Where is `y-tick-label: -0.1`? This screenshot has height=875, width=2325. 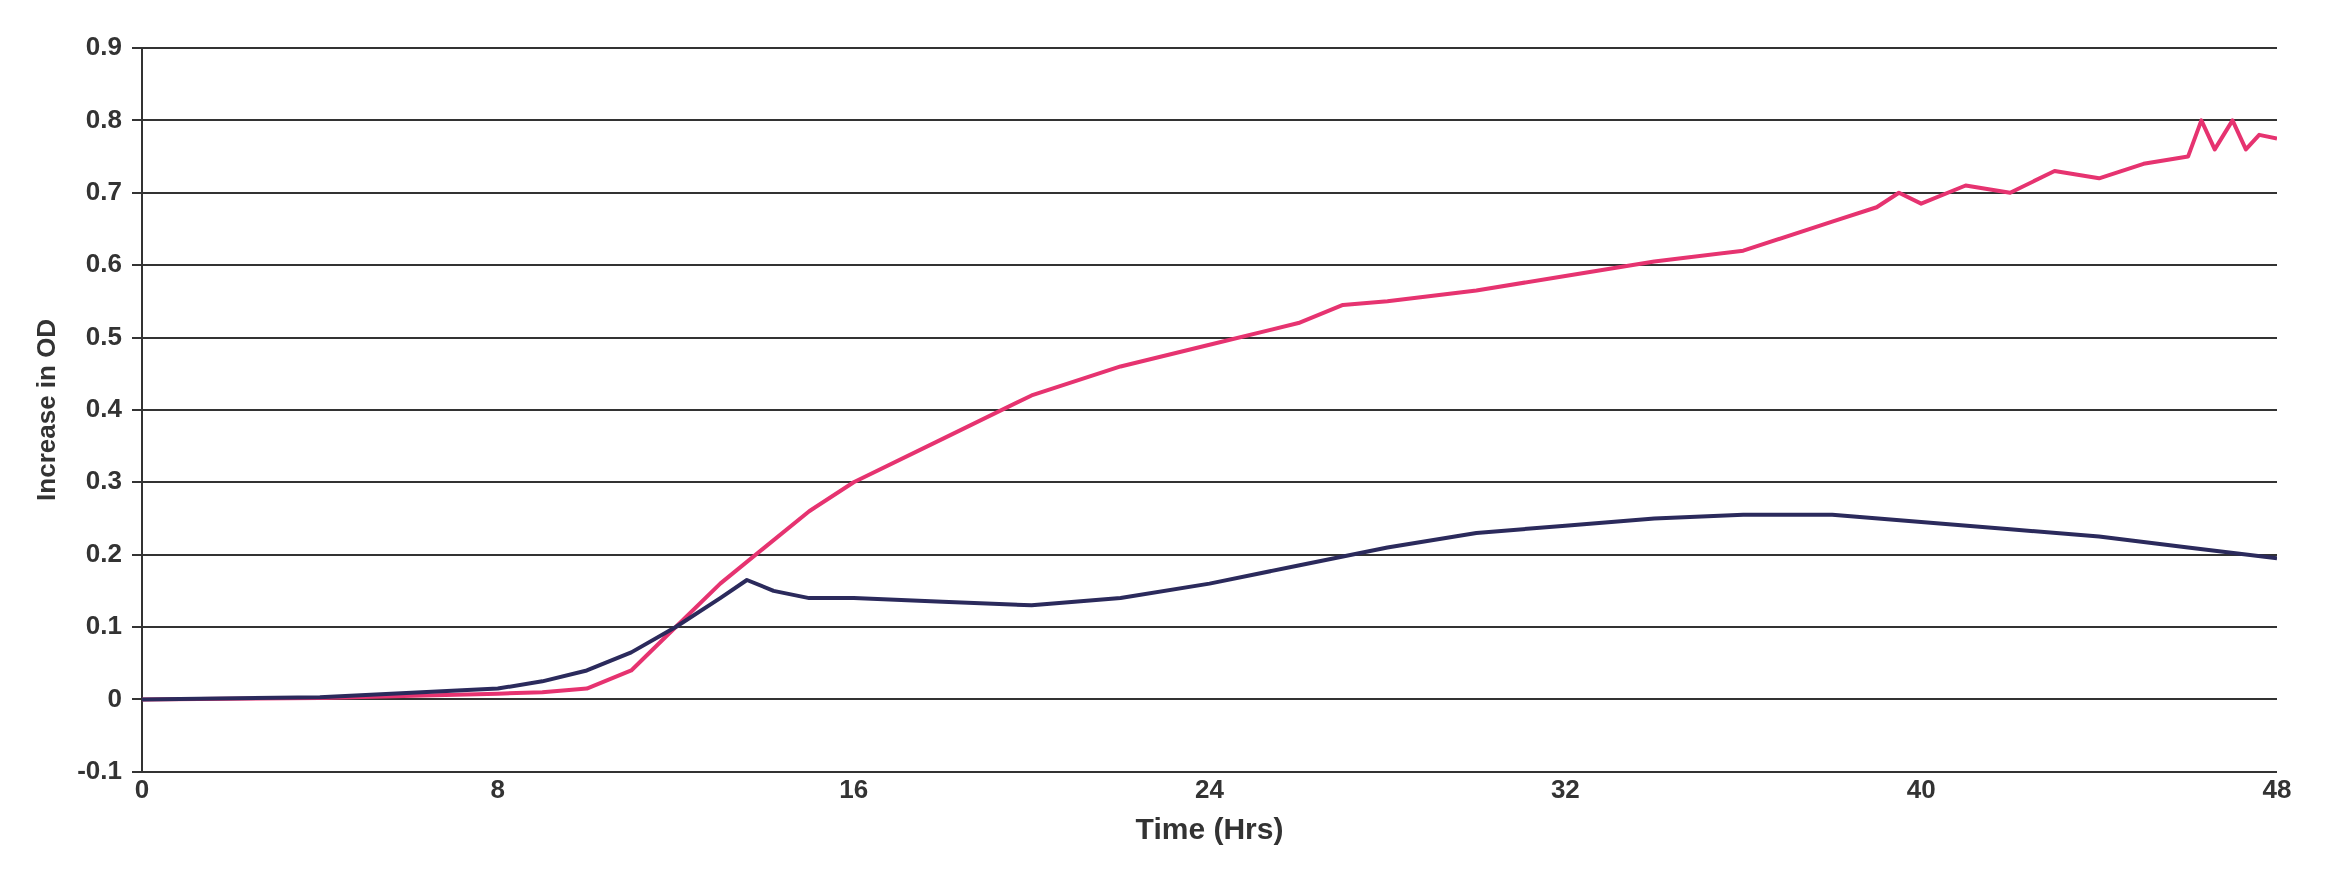
y-tick-label: -0.1 is located at coordinates (99, 769).